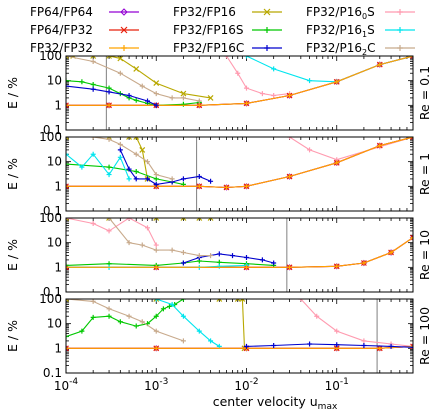 Image resolution: width=436 pixels, height=413 pixels. What do you see at coordinates (328, 407) in the screenshot?
I see `x-axis-label-sub: max` at bounding box center [328, 407].